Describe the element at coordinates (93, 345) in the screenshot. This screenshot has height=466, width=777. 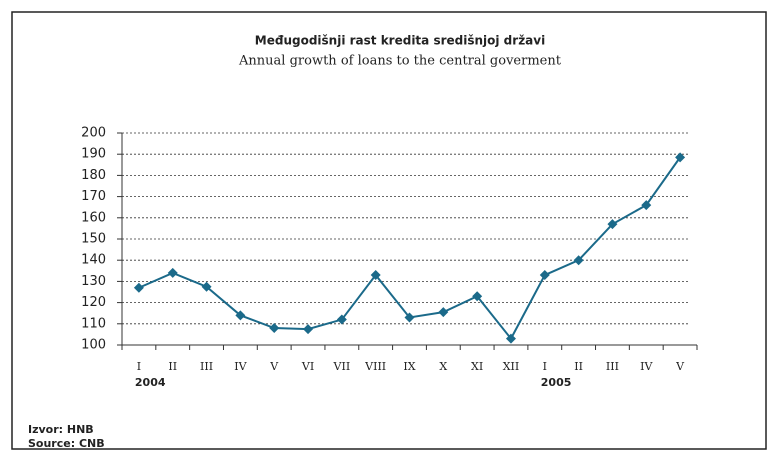
I see `y-tick-label: 100` at that location.